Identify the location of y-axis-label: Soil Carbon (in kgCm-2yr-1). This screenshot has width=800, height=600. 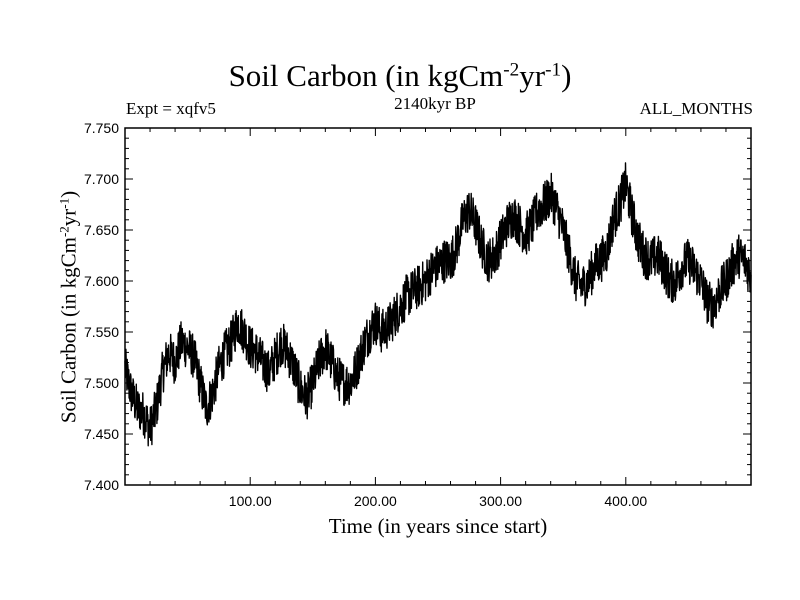
(68, 307).